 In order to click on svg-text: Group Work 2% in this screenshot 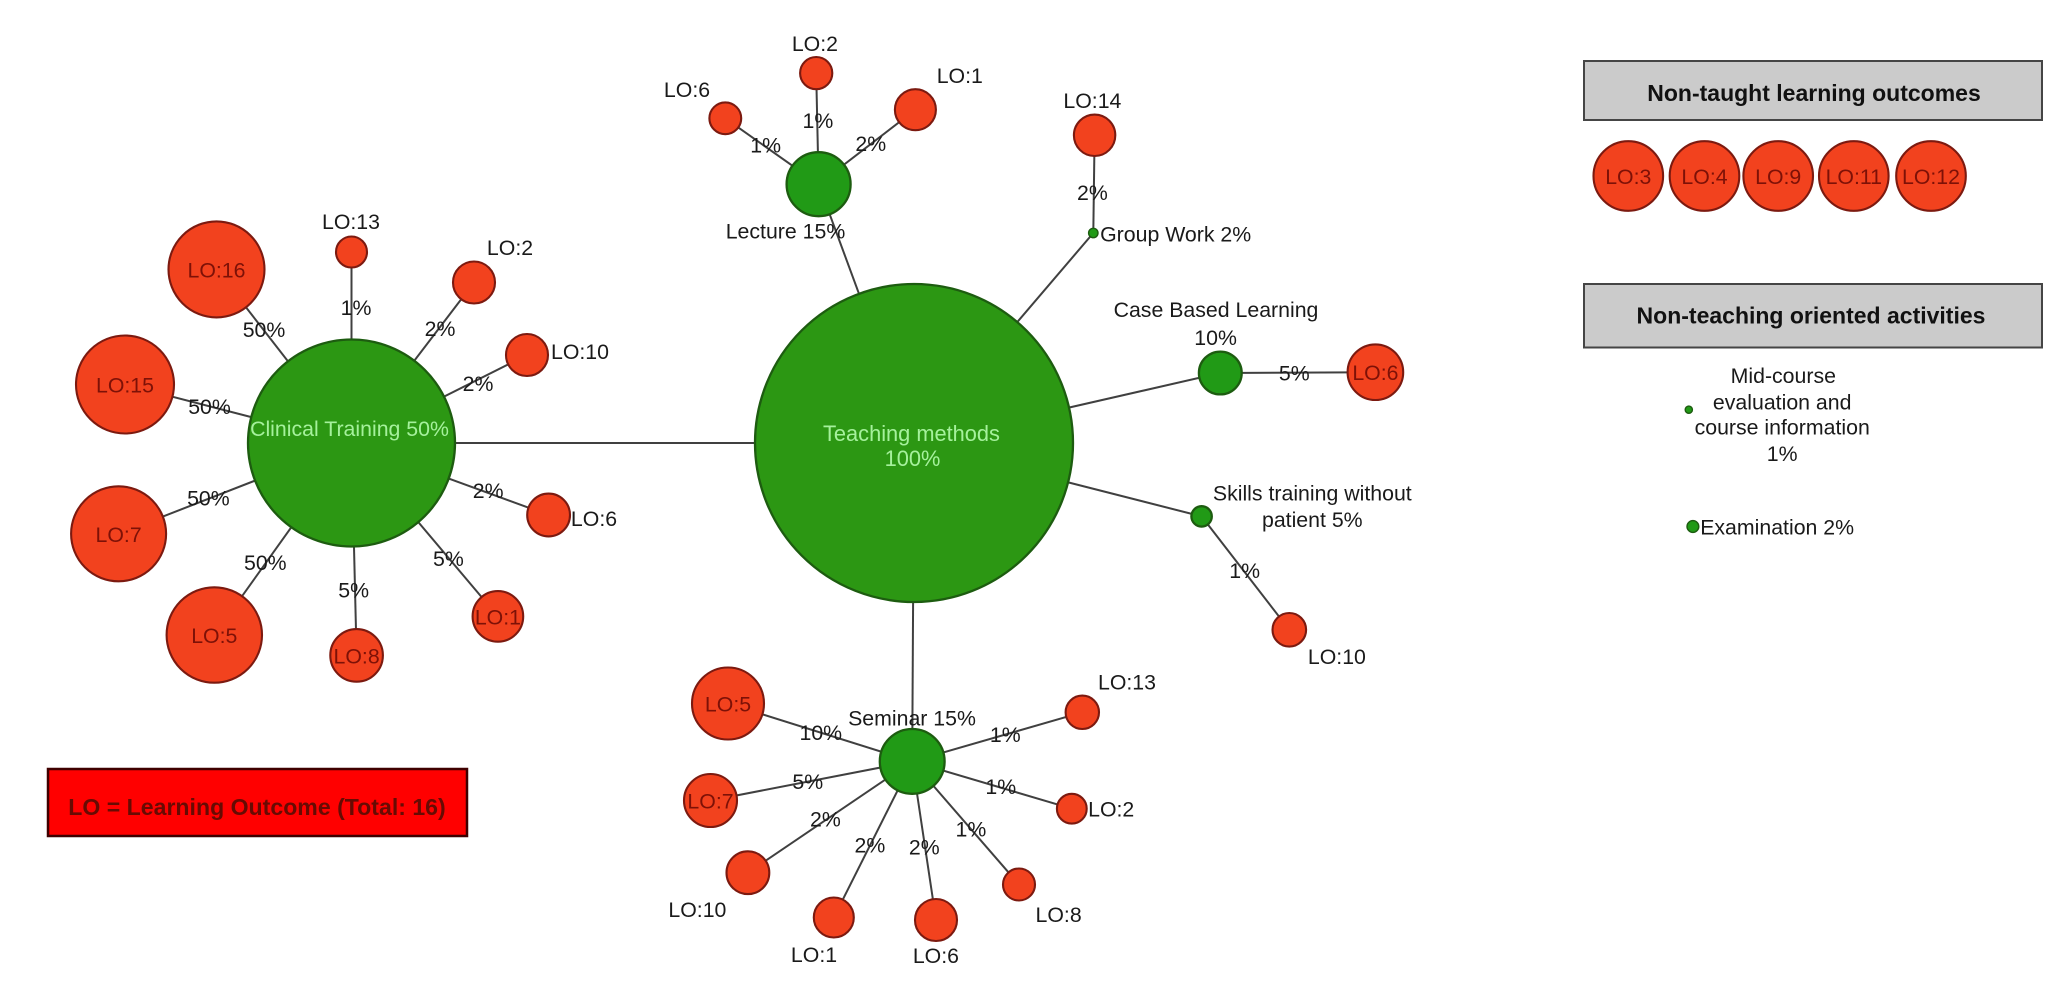, I will do `click(1175, 234)`.